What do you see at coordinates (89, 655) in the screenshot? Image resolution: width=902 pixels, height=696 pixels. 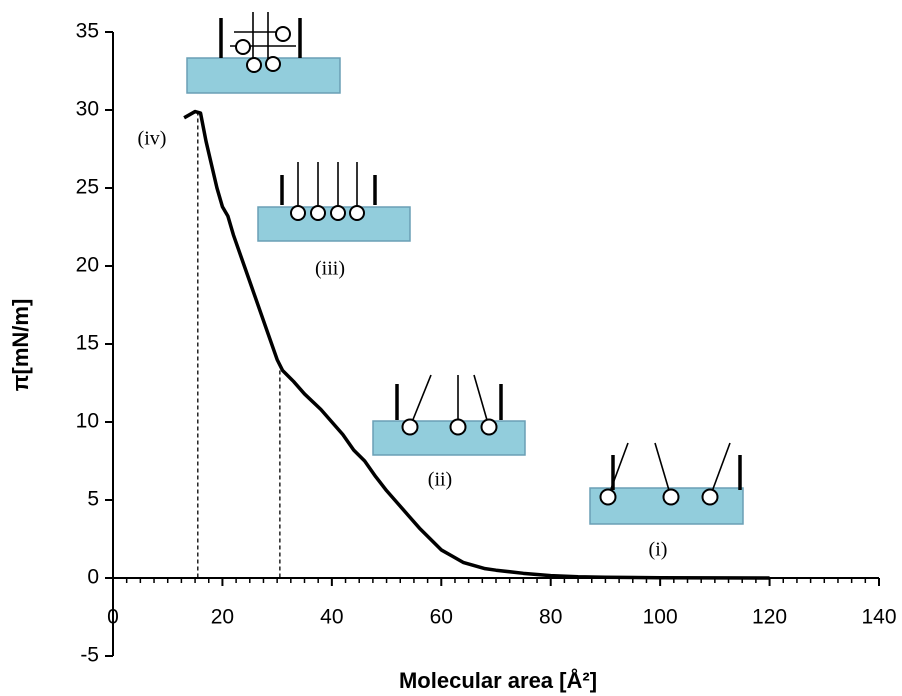 I see `y-tick-label: -5` at bounding box center [89, 655].